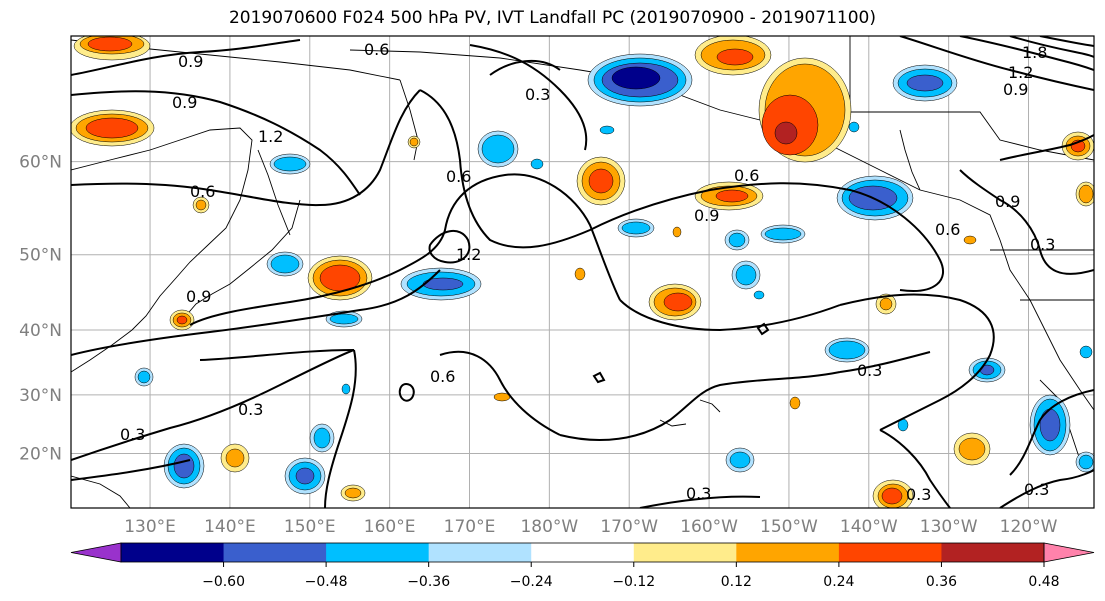  I want to click on latitude-tick-label: 40°N, so click(40, 331).